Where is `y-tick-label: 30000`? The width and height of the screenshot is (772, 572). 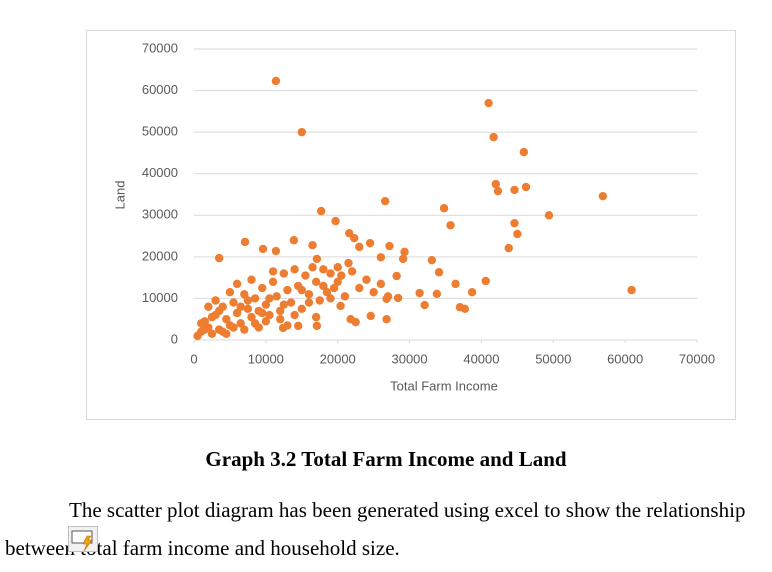 y-tick-label: 30000 is located at coordinates (160, 214).